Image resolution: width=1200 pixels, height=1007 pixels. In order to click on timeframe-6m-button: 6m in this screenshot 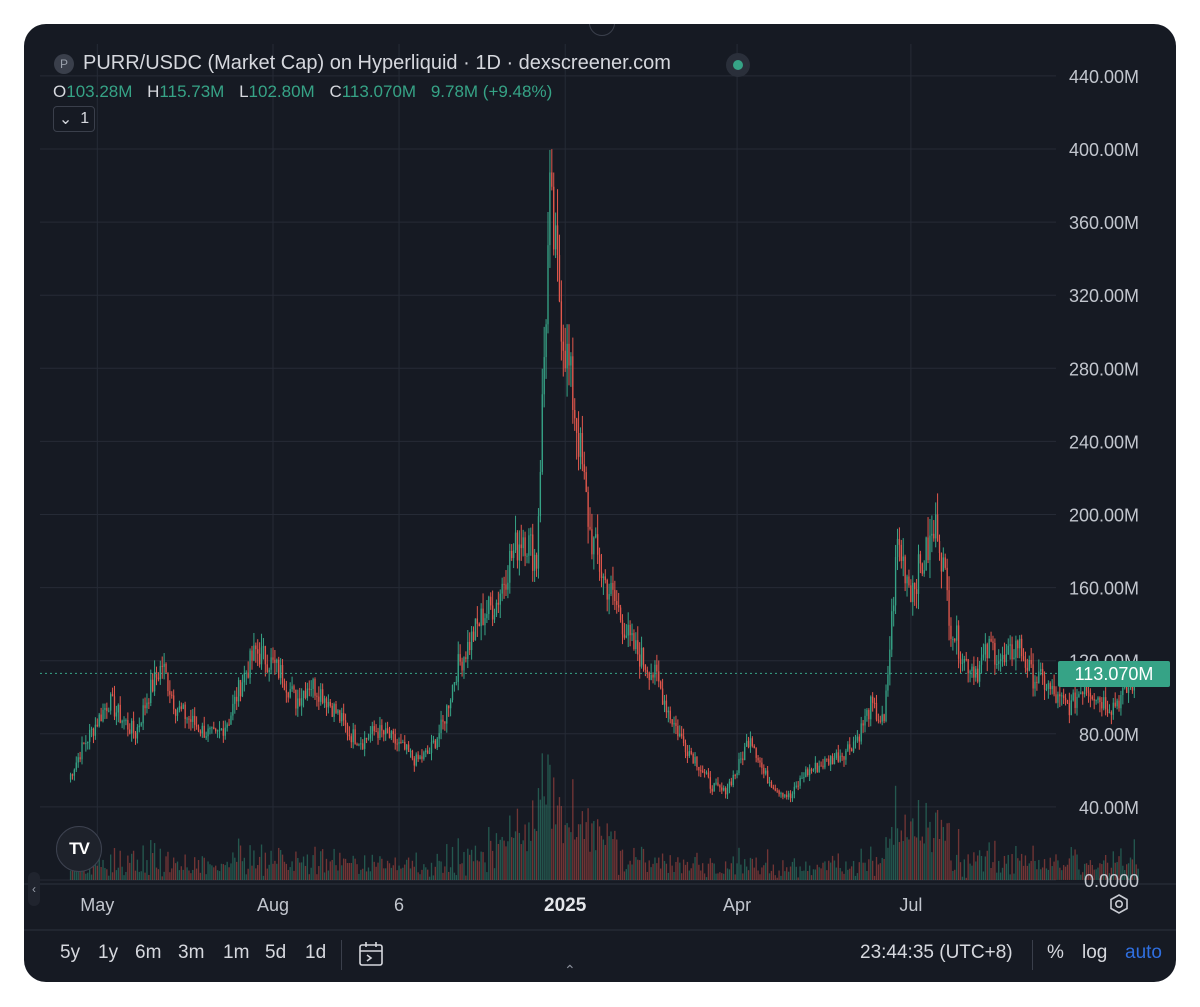, I will do `click(148, 952)`.